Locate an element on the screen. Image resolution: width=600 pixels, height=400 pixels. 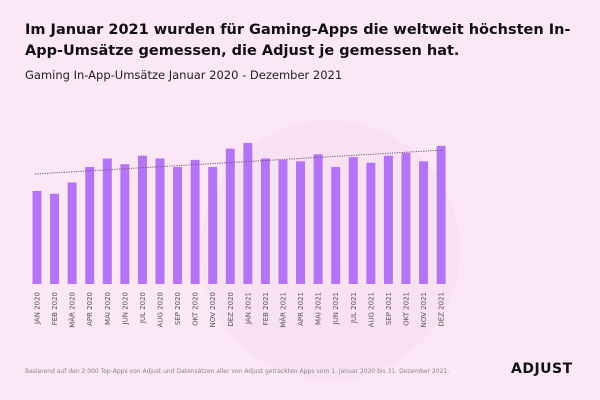
x-tick-label: JUL 2021 is located at coordinates (354, 308).